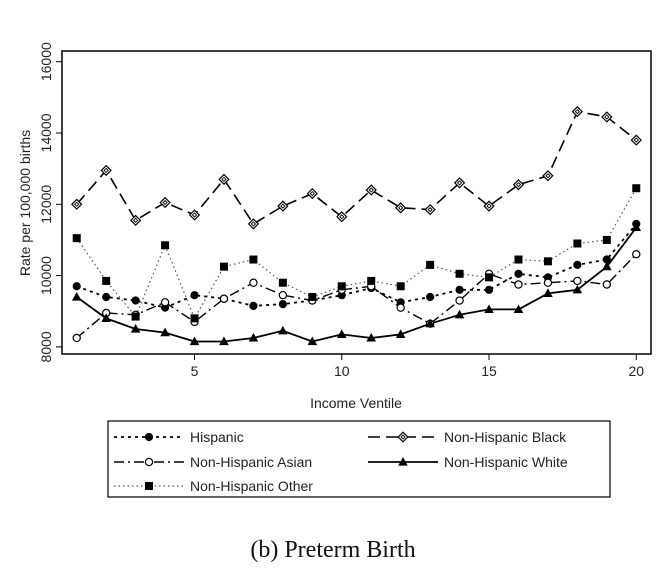 Image resolution: width=666 pixels, height=575 pixels. I want to click on y-tick-label: 8000, so click(46, 346).